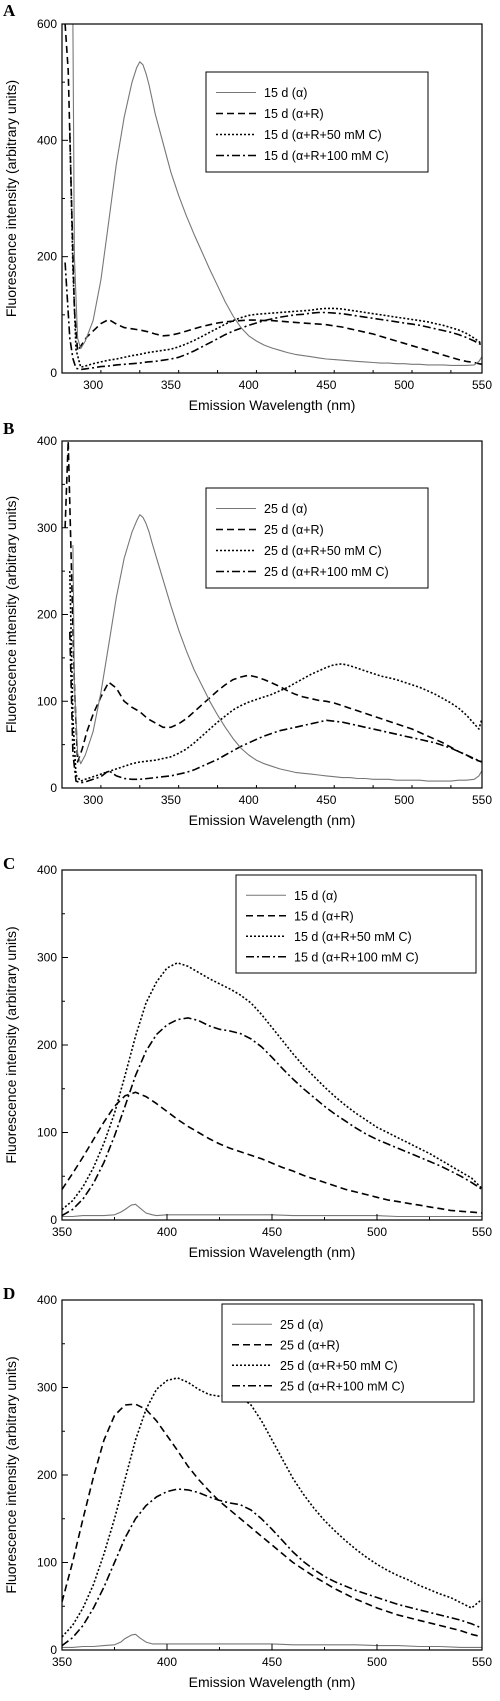 This screenshot has width=500, height=1701. Describe the element at coordinates (9, 10) in the screenshot. I see `panel-letter: A` at that location.